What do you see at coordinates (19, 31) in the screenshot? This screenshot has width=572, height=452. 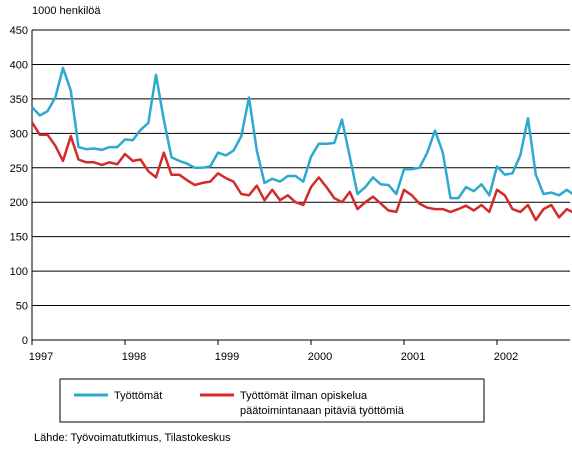 I see `y-tick-label: 450` at bounding box center [19, 31].